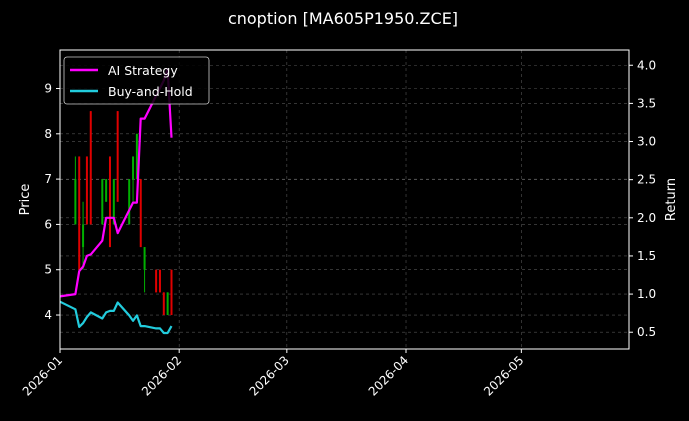  Describe the element at coordinates (48, 224) in the screenshot. I see `left-y-tick-label: 6` at that location.